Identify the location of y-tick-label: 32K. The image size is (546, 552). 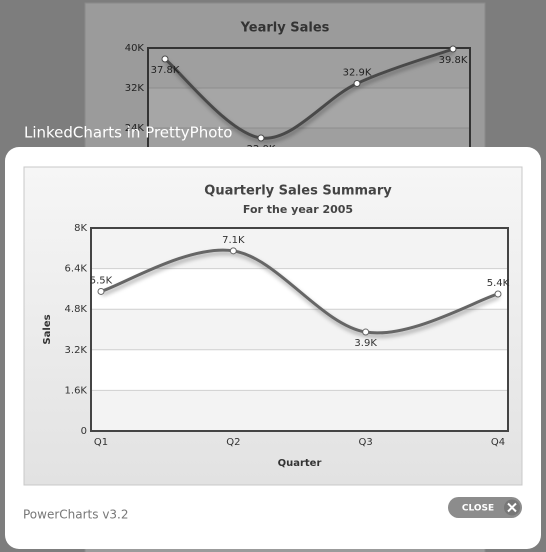
(135, 88).